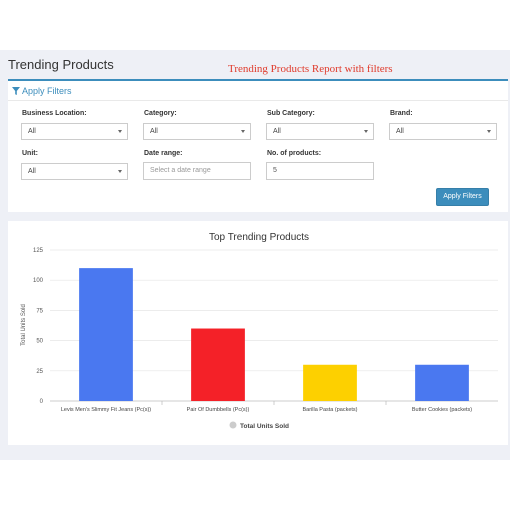 This screenshot has height=510, width=510. What do you see at coordinates (30, 153) in the screenshot?
I see `unit-label: Unit:` at bounding box center [30, 153].